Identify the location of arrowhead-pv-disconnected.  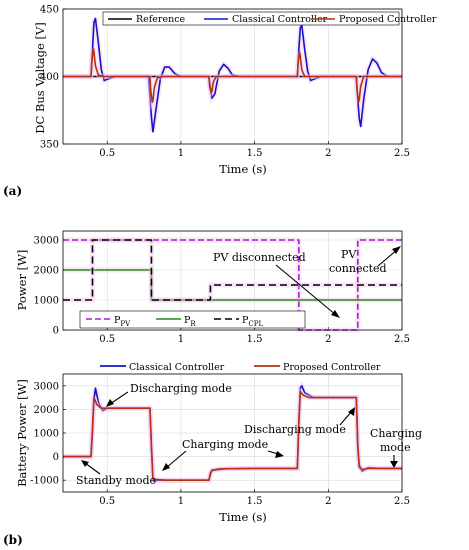
(335, 314).